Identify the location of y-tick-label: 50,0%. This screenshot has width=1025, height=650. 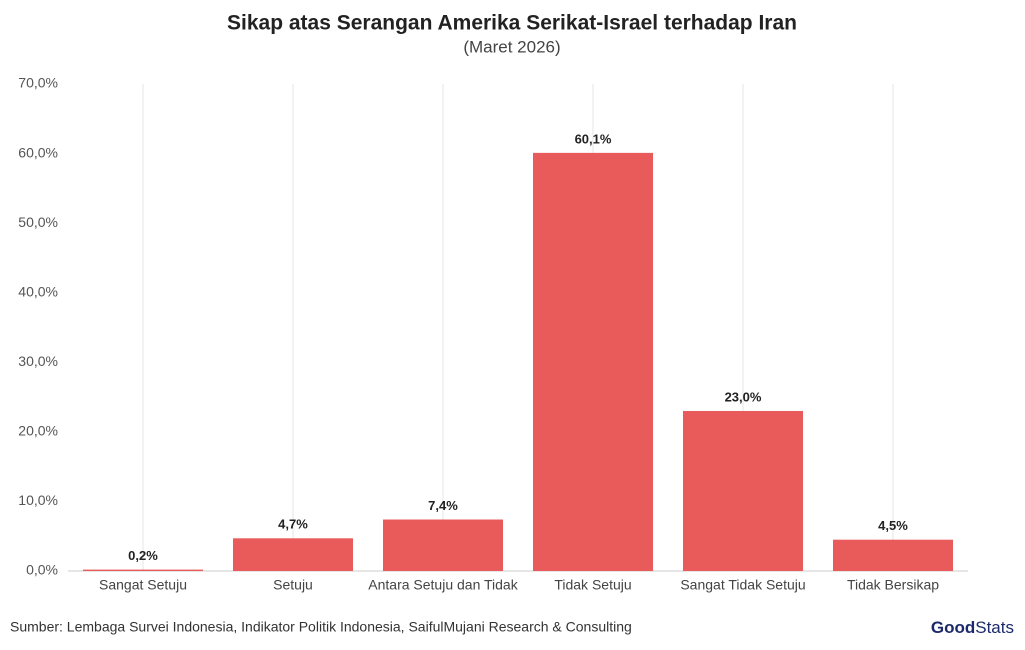
(38, 222).